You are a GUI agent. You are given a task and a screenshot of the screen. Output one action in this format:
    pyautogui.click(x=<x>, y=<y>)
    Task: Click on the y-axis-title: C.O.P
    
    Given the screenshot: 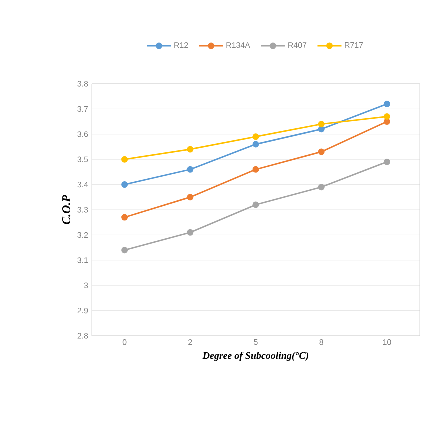 What is the action you would take?
    pyautogui.click(x=66, y=209)
    